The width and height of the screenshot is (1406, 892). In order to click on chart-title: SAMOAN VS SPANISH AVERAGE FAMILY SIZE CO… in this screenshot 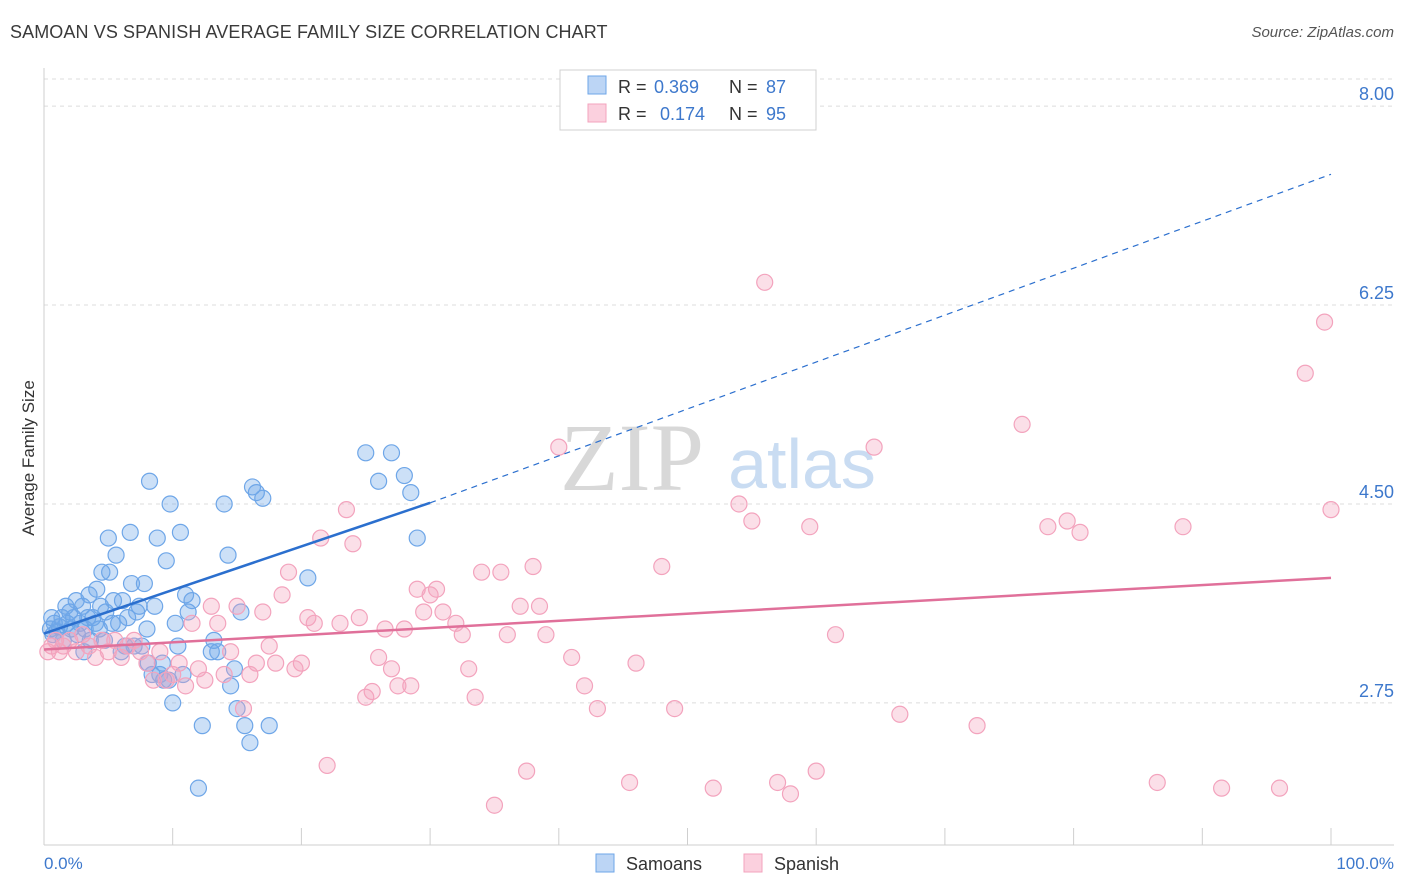, I will do `click(309, 32)`.